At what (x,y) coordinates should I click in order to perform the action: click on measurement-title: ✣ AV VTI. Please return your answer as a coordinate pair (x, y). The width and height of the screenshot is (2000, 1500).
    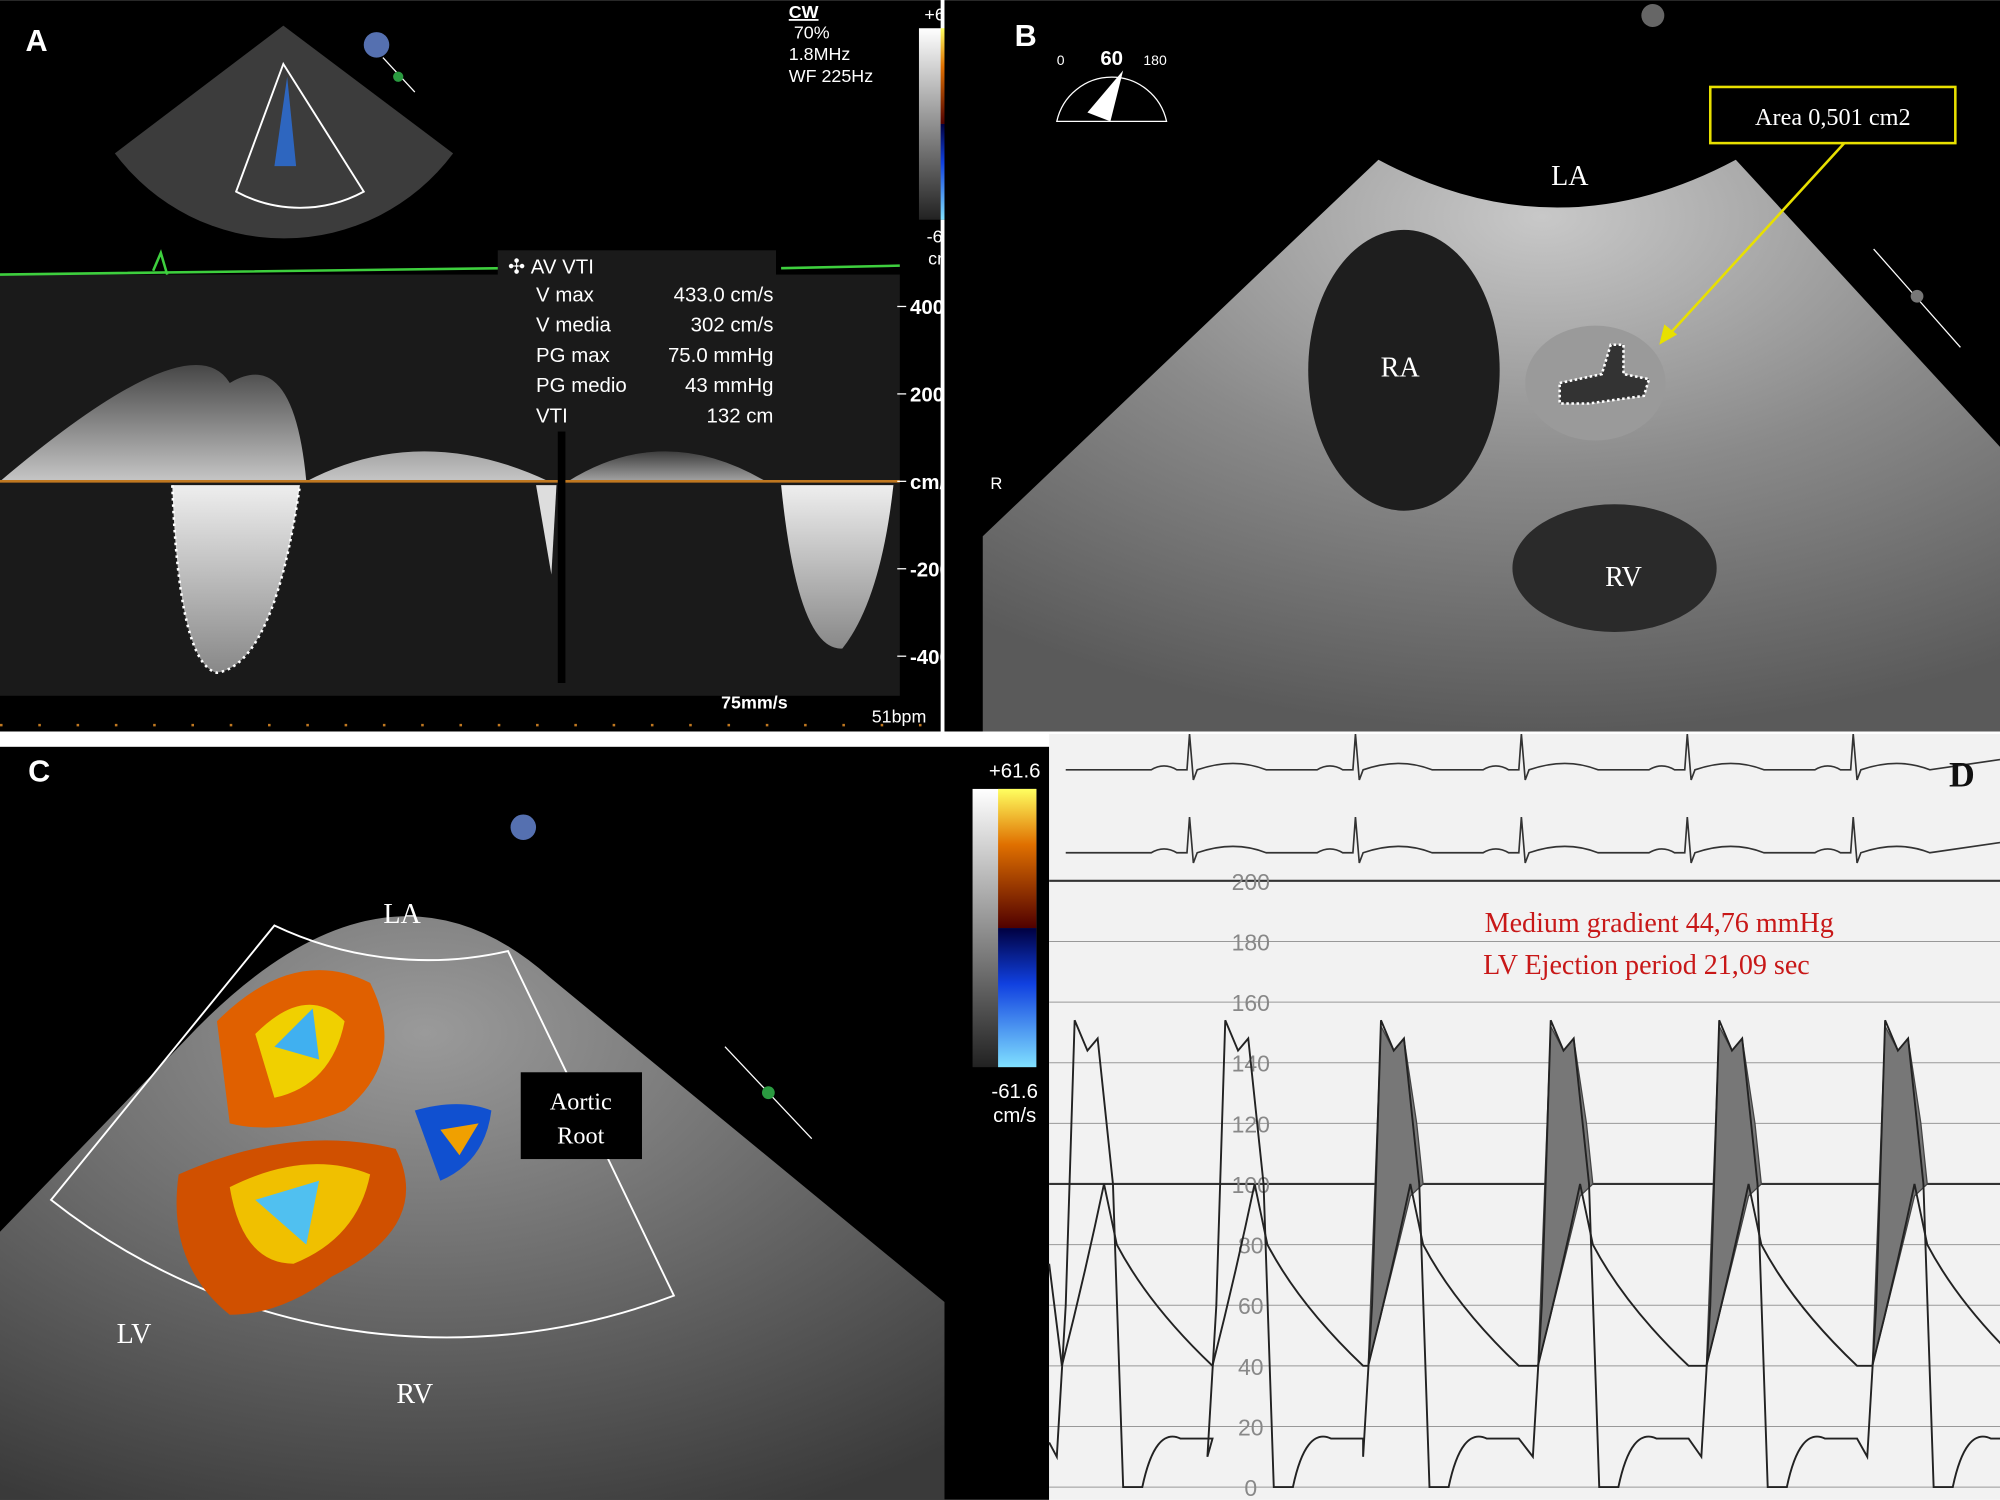
    Looking at the image, I should click on (551, 267).